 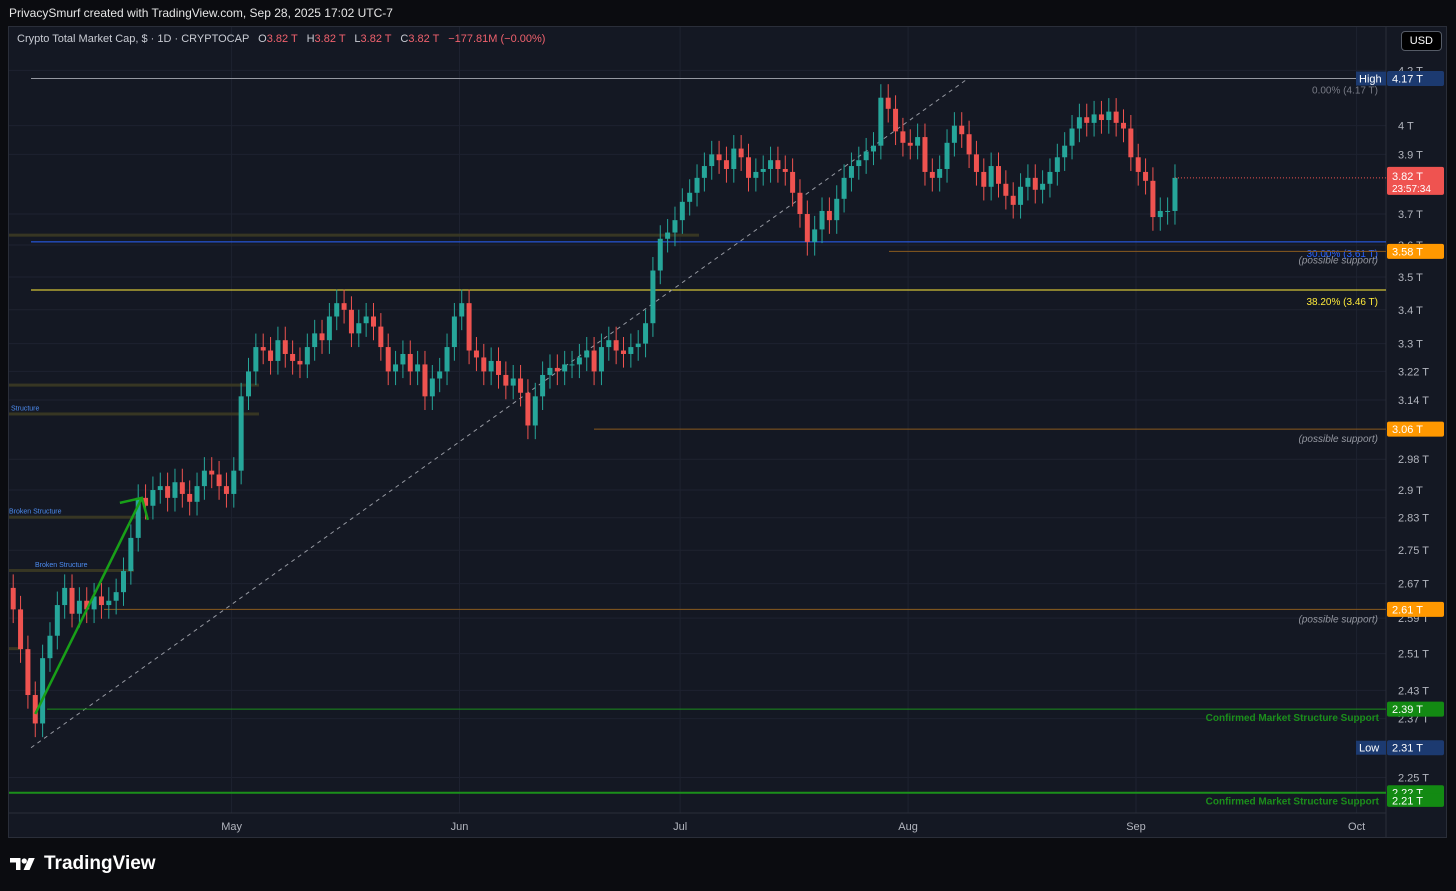 What do you see at coordinates (1407, 710) in the screenshot?
I see `confirmed-badge-text: 2.39 T` at bounding box center [1407, 710].